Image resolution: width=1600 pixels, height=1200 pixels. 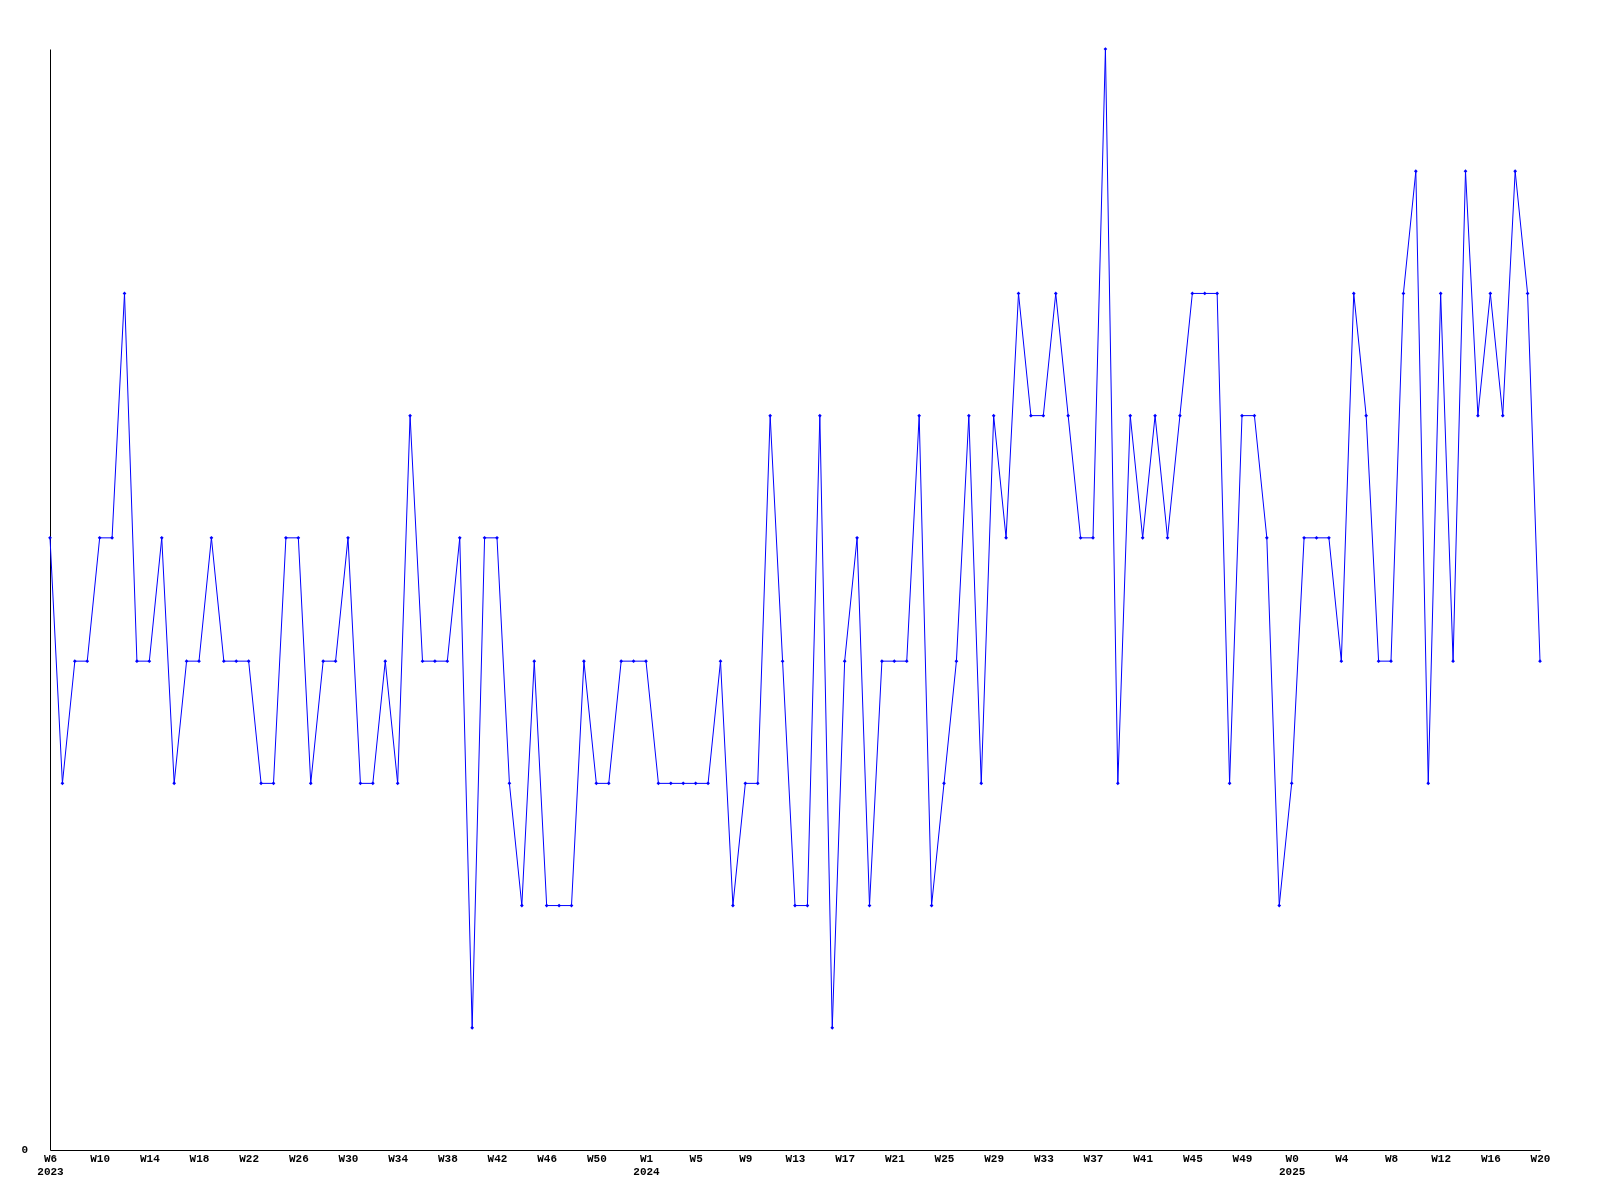 What do you see at coordinates (994, 1158) in the screenshot?
I see `x-tick-label: W29` at bounding box center [994, 1158].